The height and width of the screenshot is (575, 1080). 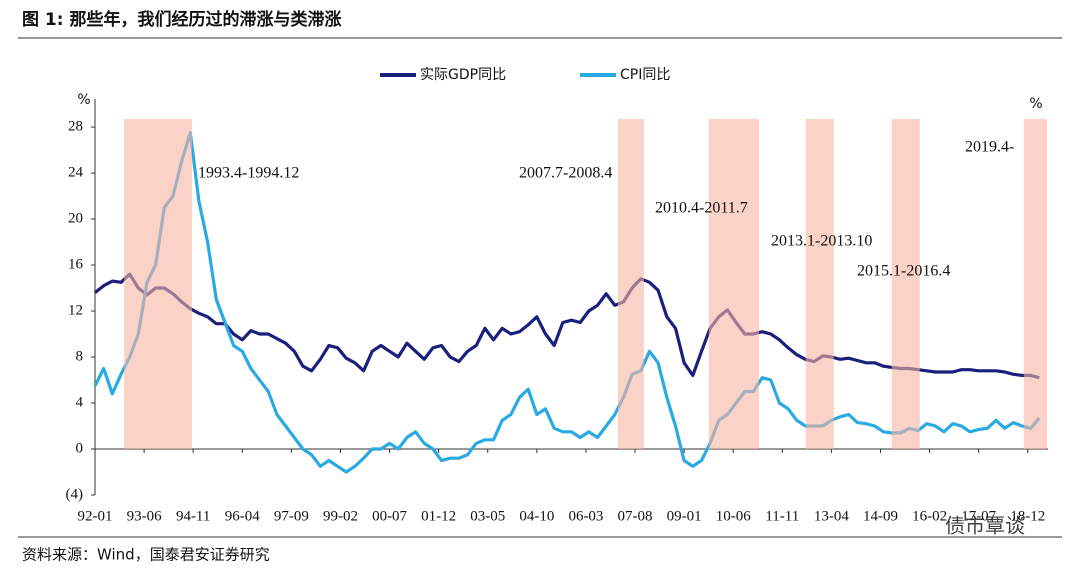 What do you see at coordinates (1035, 104) in the screenshot?
I see `y2-unit: %` at bounding box center [1035, 104].